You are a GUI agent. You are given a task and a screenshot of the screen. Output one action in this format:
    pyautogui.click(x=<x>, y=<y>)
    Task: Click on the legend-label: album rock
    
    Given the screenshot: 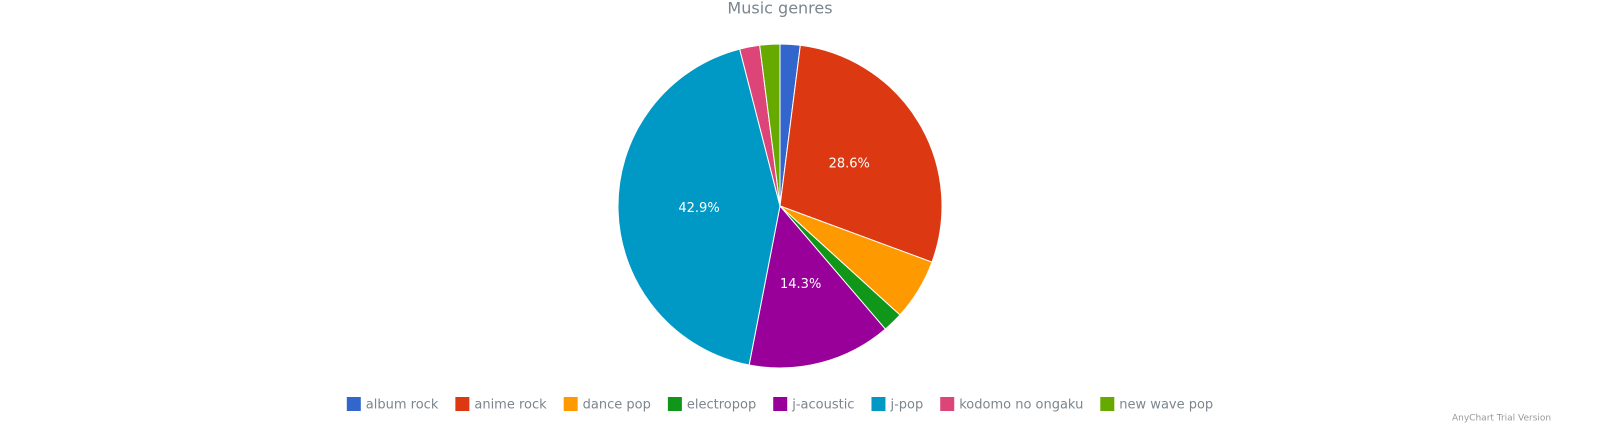 What is the action you would take?
    pyautogui.click(x=402, y=405)
    